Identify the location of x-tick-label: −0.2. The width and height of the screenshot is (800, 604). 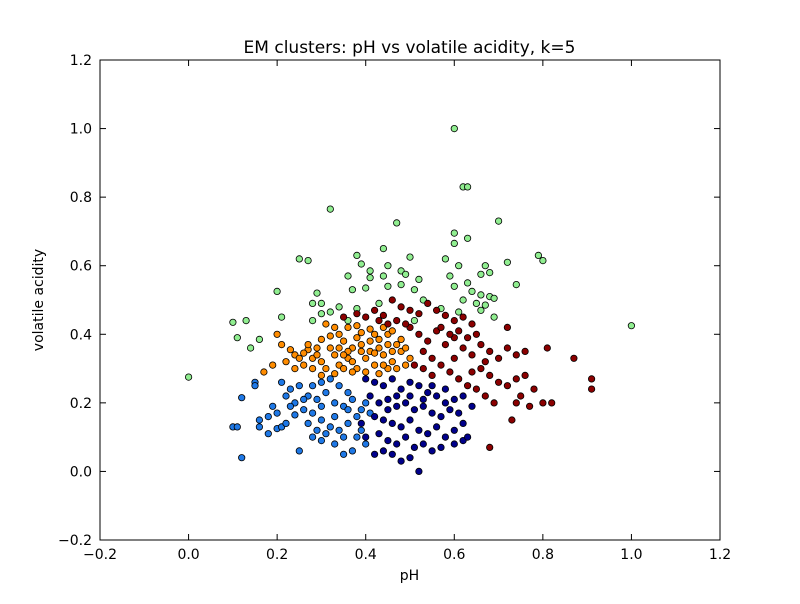
(100, 555).